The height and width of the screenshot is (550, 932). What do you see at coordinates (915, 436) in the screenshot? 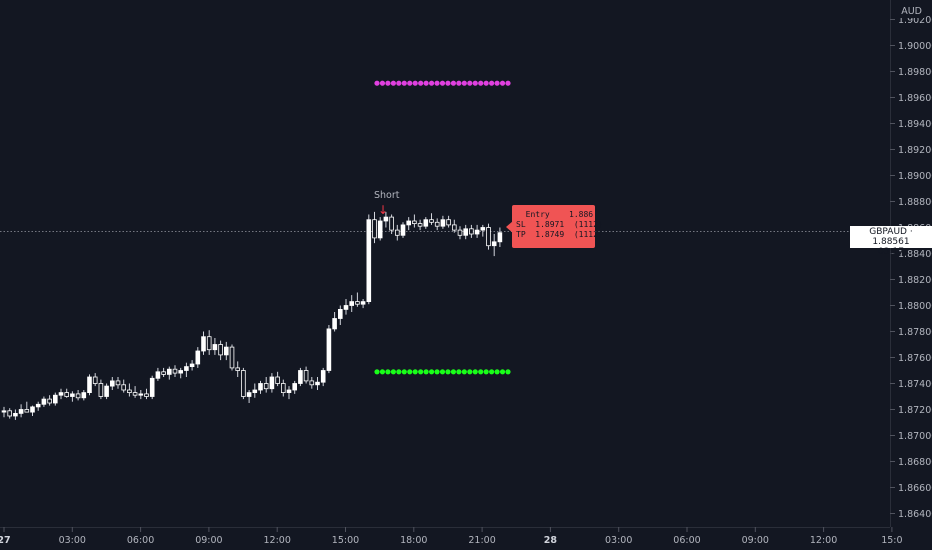
I see `price-axis-label: 1.87000` at bounding box center [915, 436].